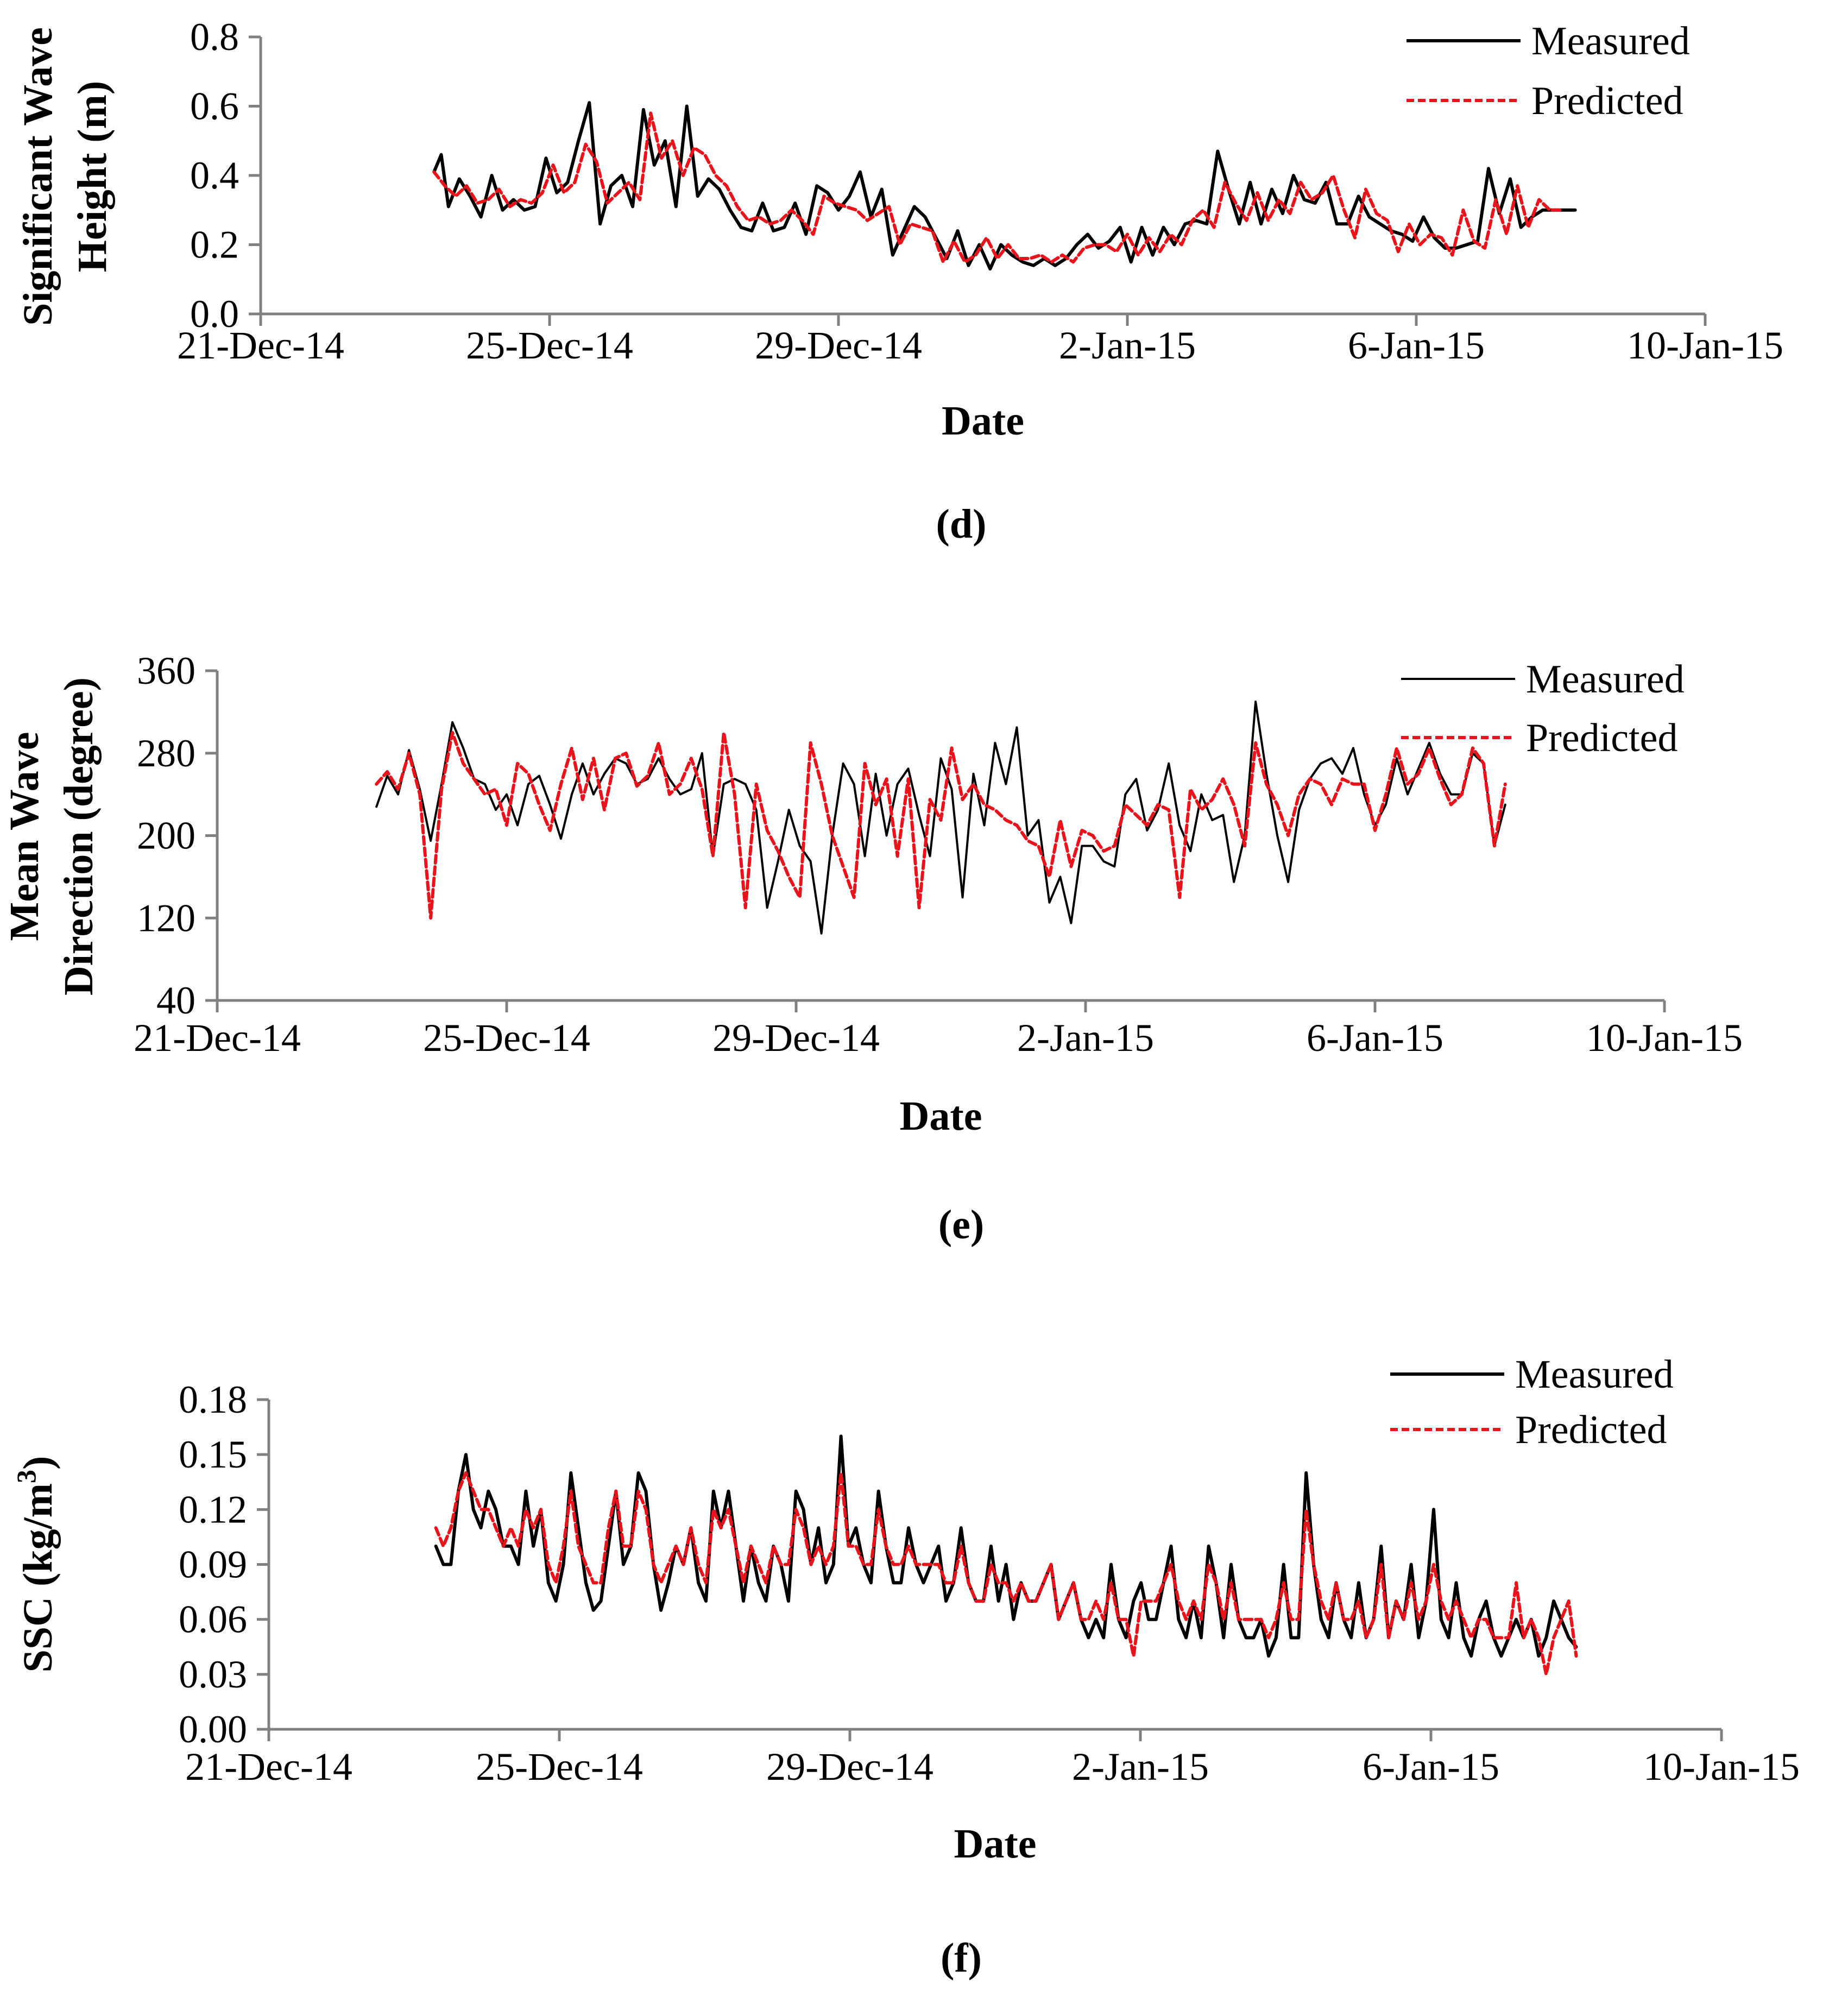 The height and width of the screenshot is (2009, 1848). I want to click on y-tick-label: 0.06, so click(213, 1619).